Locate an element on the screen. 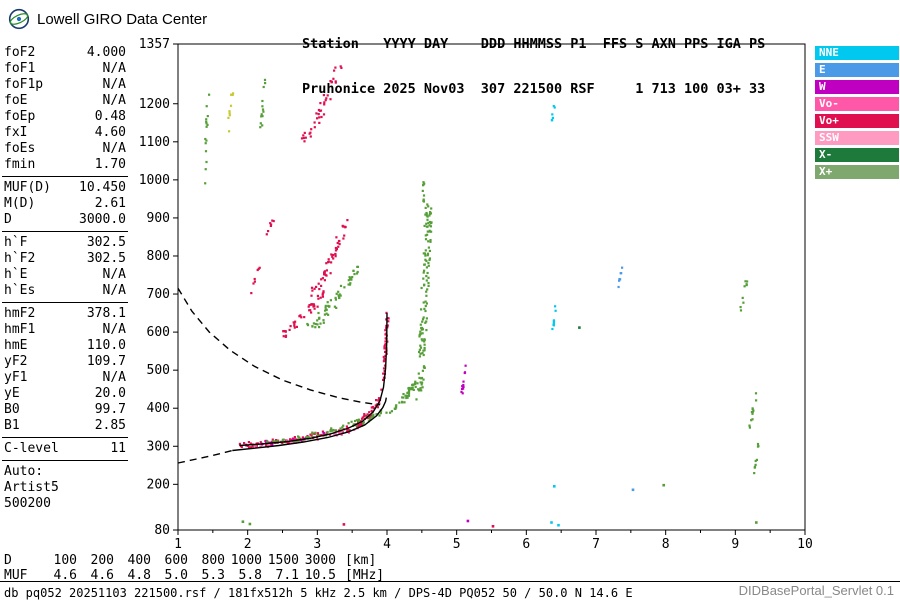 The height and width of the screenshot is (600, 900). param-row: h`E N/A is located at coordinates (65, 275).